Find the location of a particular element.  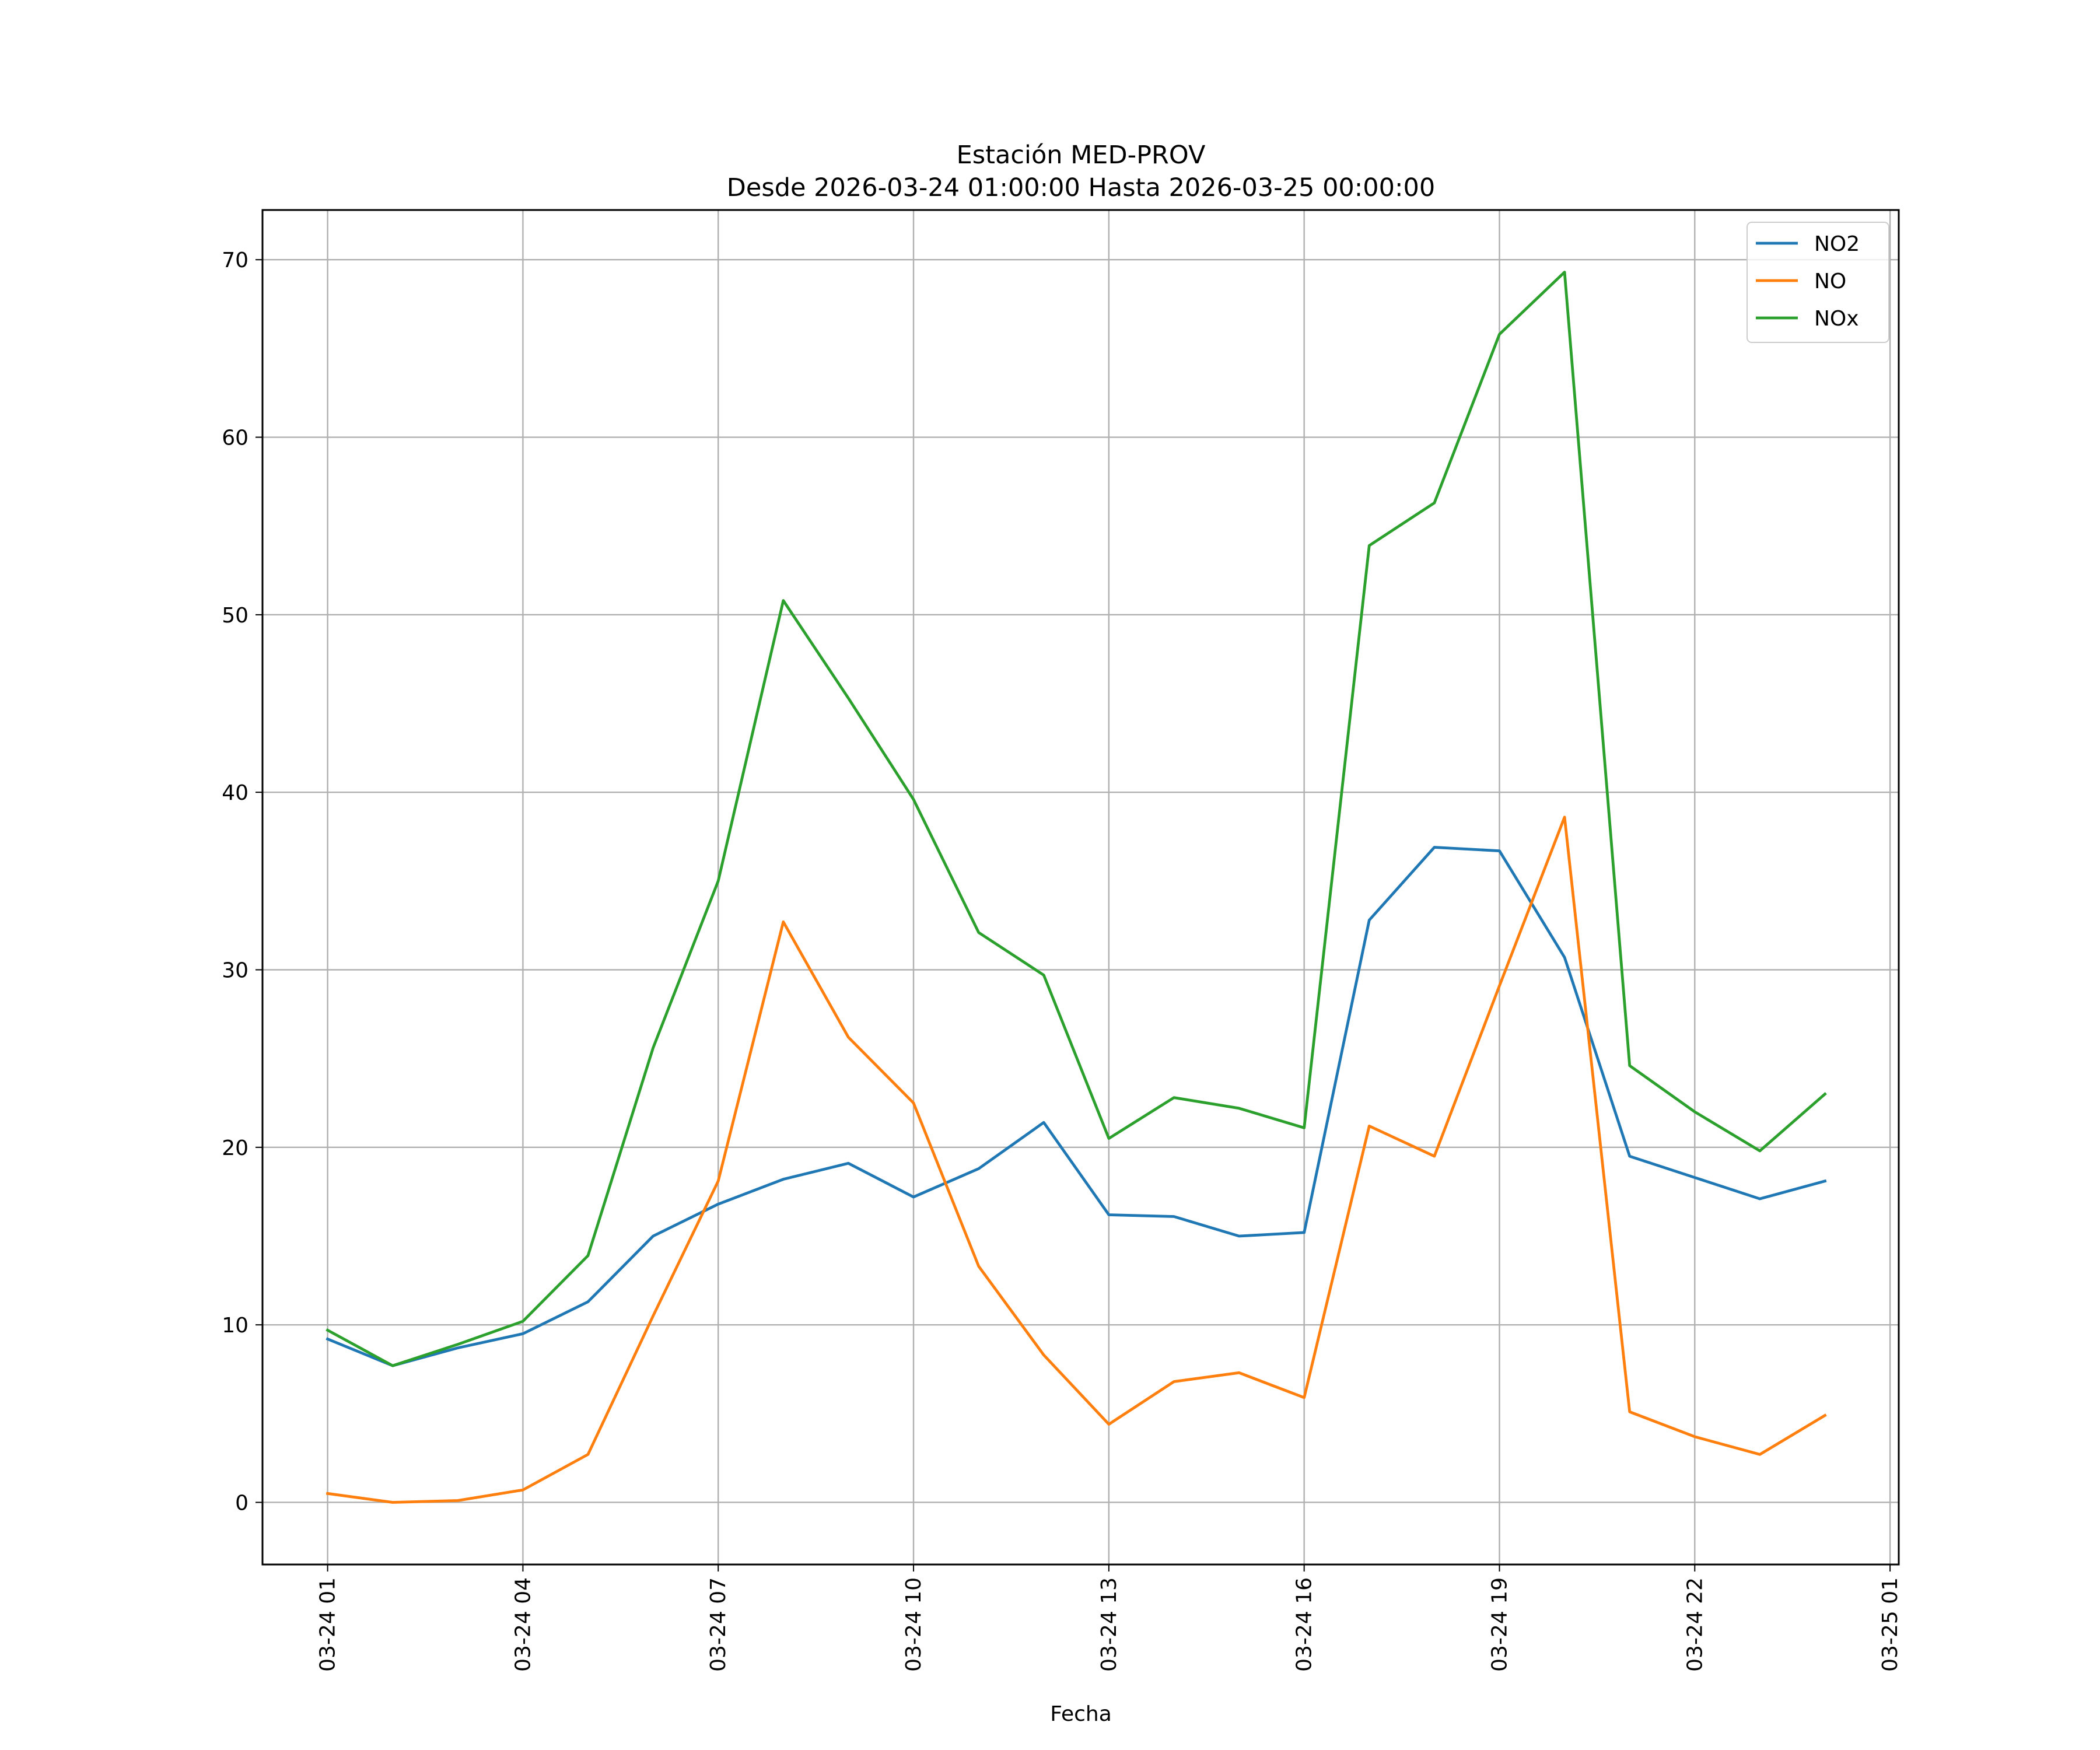

legend-box is located at coordinates (1817, 282).